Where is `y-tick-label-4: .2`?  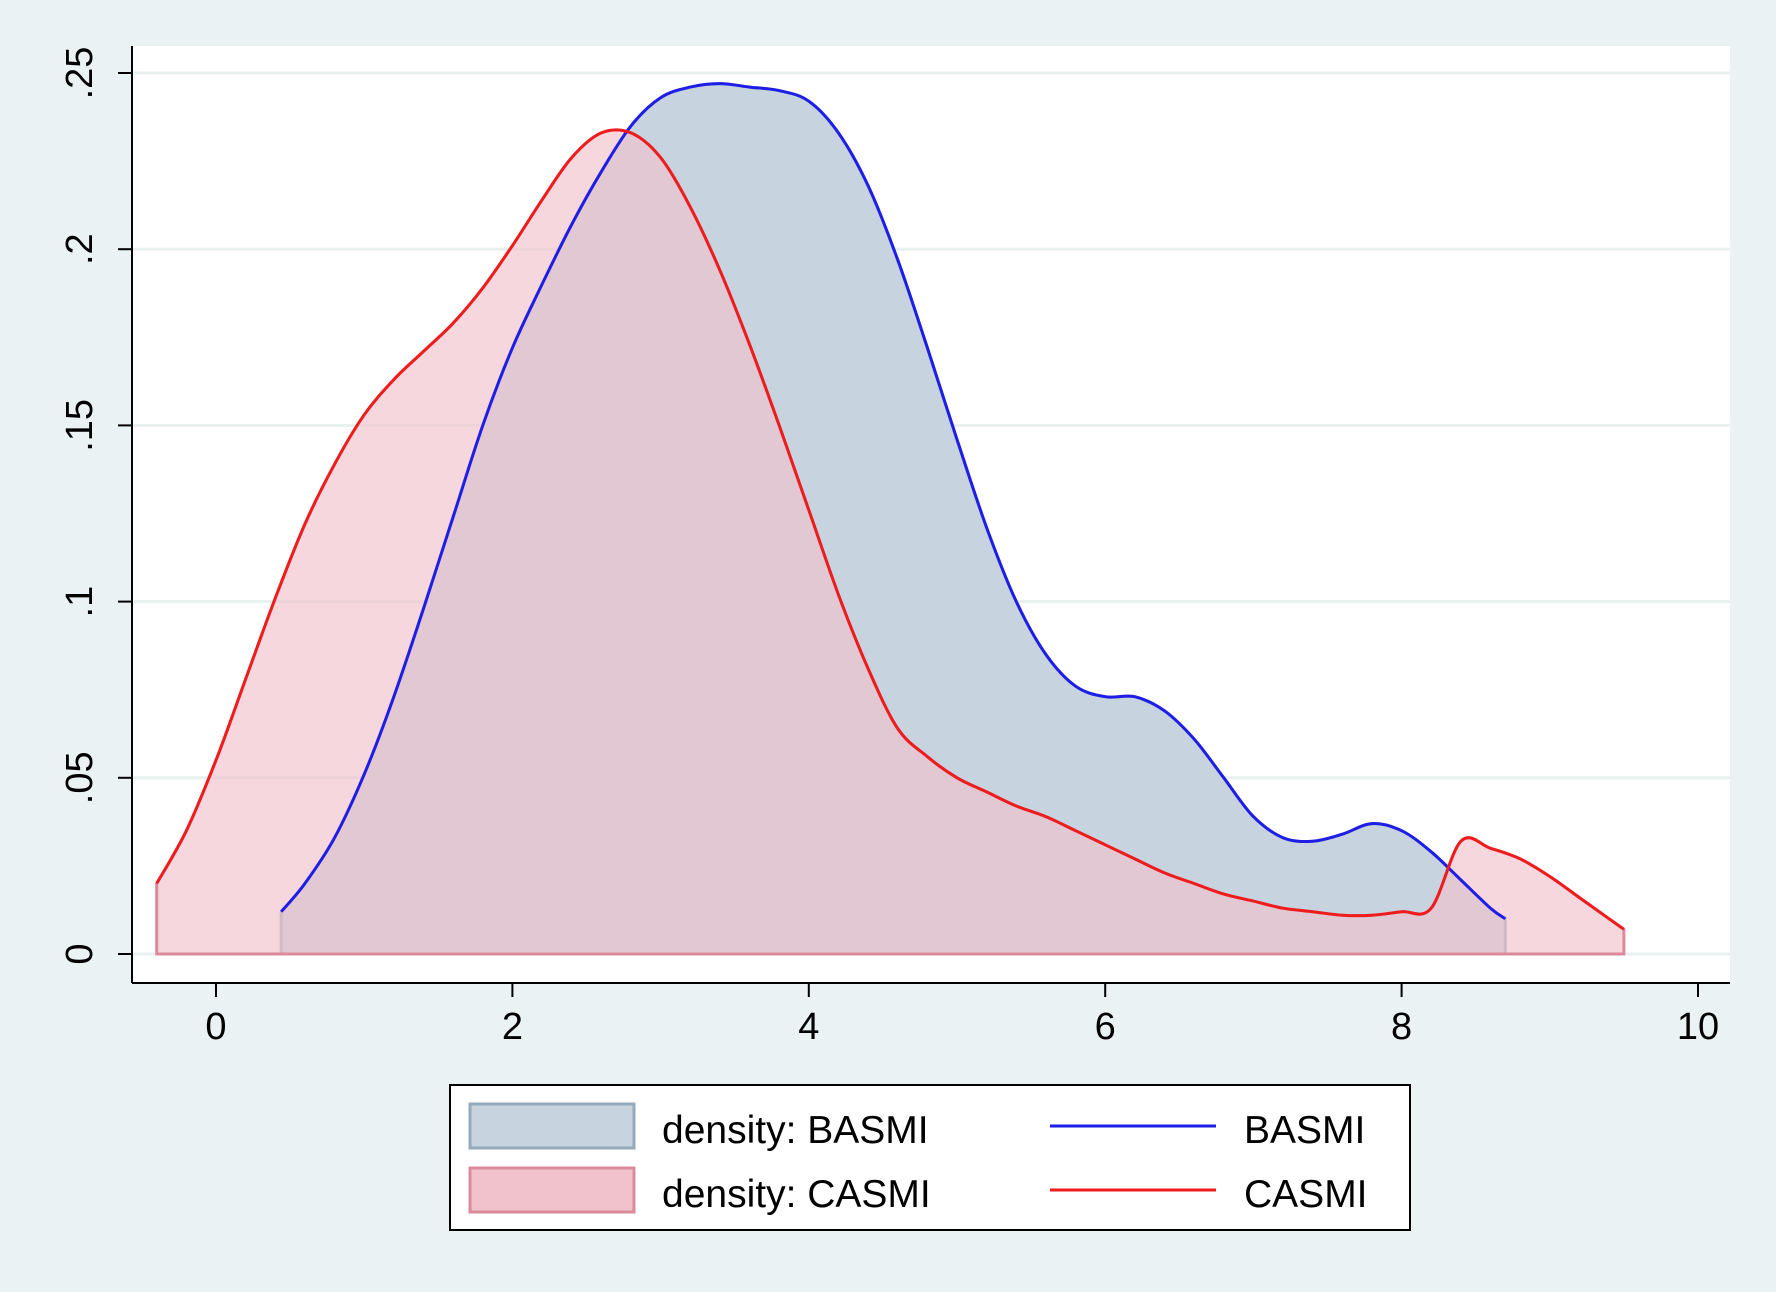
y-tick-label-4: .2 is located at coordinates (80, 249).